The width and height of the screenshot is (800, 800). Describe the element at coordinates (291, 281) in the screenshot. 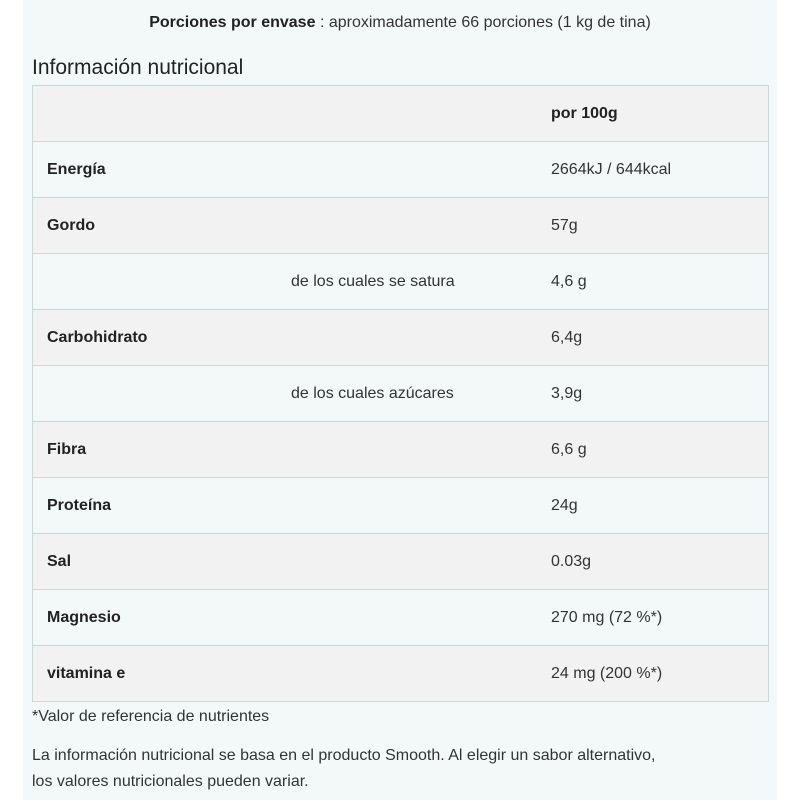

I see `nutrient-label: de los cuales se satura` at that location.